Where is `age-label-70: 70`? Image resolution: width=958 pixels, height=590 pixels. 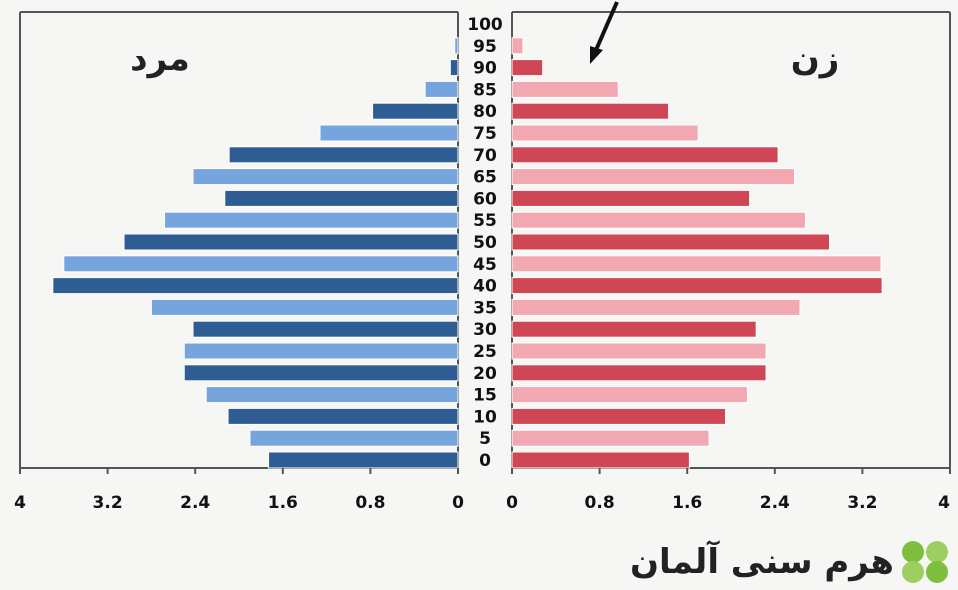
age-label-70: 70 is located at coordinates (485, 156).